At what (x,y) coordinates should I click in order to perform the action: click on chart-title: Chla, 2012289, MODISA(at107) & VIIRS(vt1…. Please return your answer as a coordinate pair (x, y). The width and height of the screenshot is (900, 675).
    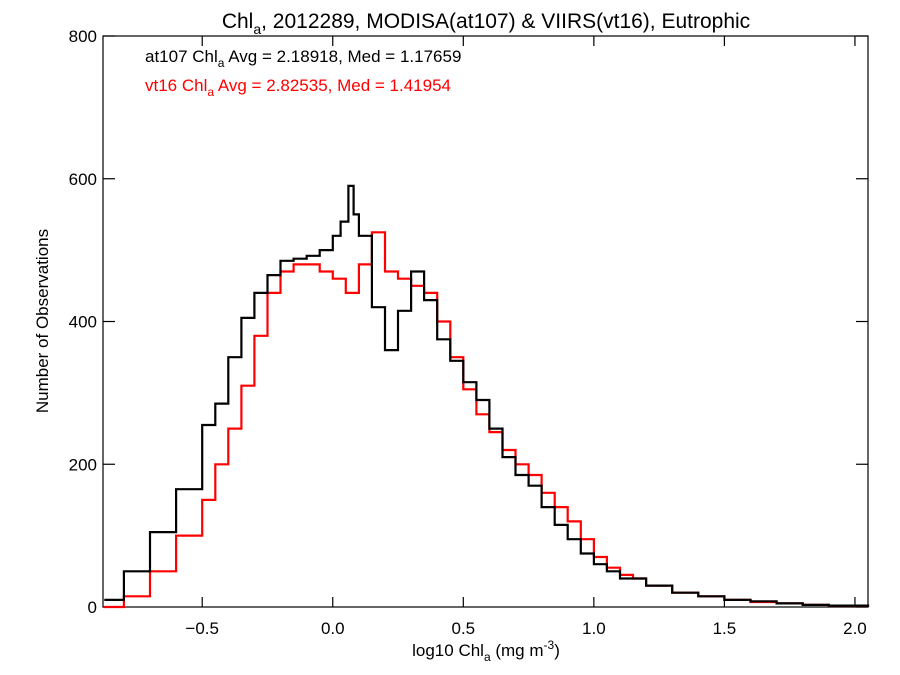
    Looking at the image, I should click on (486, 23).